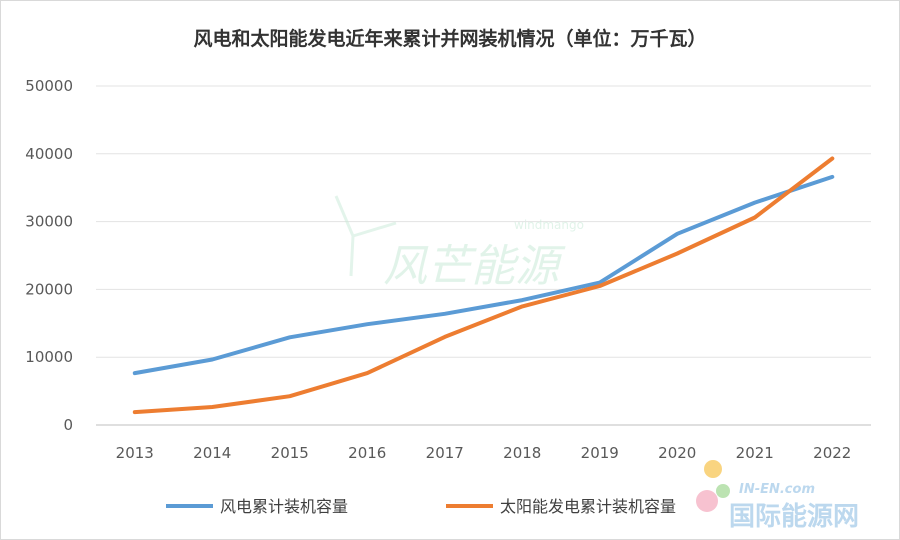  I want to click on y-tick-label: 40000, so click(49, 154).